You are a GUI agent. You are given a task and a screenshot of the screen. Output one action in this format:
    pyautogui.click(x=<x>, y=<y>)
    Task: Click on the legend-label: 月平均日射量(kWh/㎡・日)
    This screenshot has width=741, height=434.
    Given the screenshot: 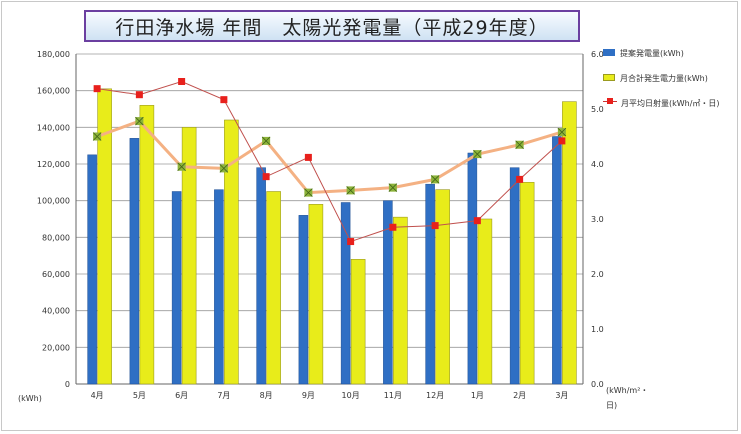 What is the action you would take?
    pyautogui.click(x=670, y=103)
    